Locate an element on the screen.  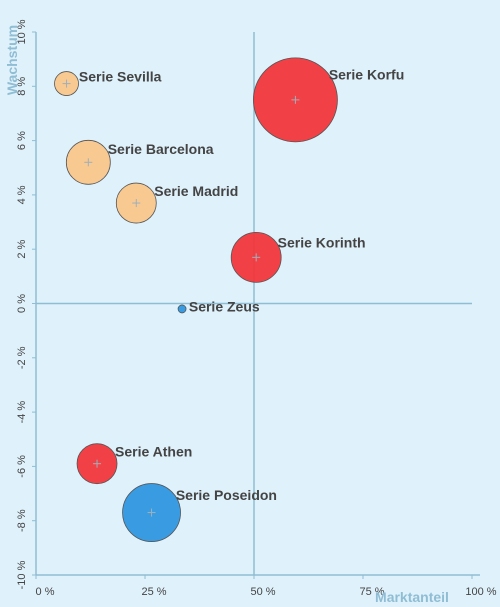
y-tick-label: 10 % is located at coordinates (22, 31).